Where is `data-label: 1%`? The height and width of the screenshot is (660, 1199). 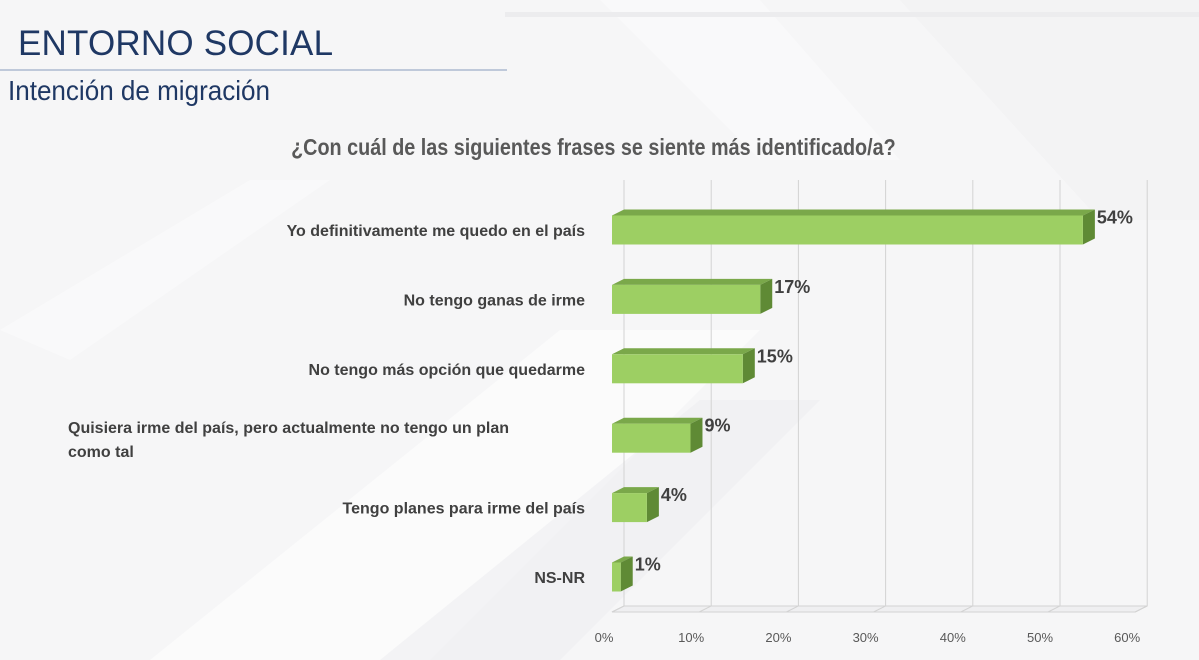
data-label: 1% is located at coordinates (648, 565).